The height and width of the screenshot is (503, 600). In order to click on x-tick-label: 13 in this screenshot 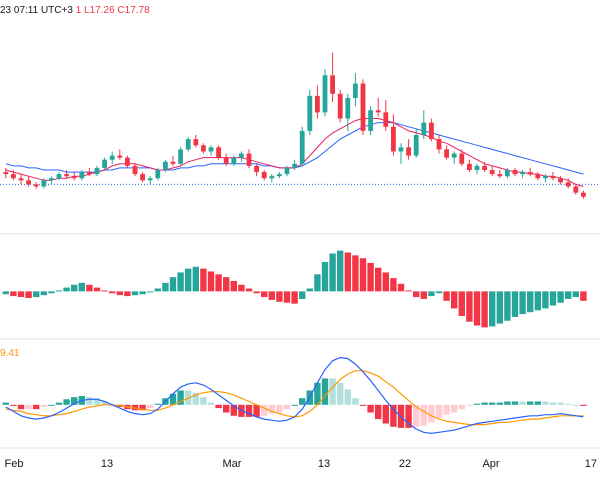, I will do `click(107, 464)`.